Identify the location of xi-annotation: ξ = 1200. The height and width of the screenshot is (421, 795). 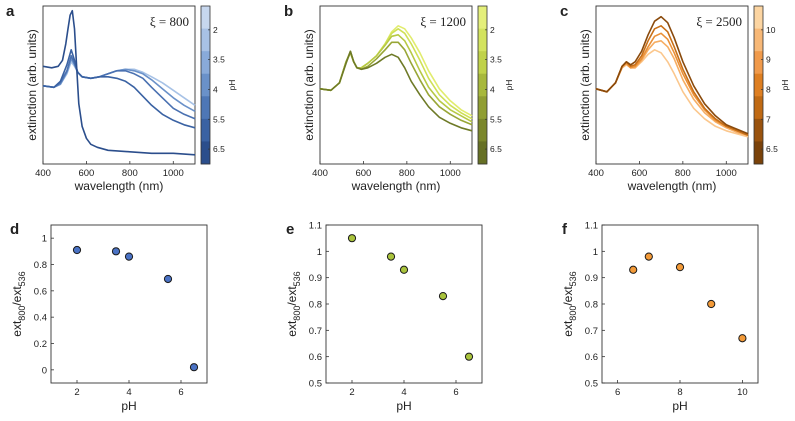
(443, 21).